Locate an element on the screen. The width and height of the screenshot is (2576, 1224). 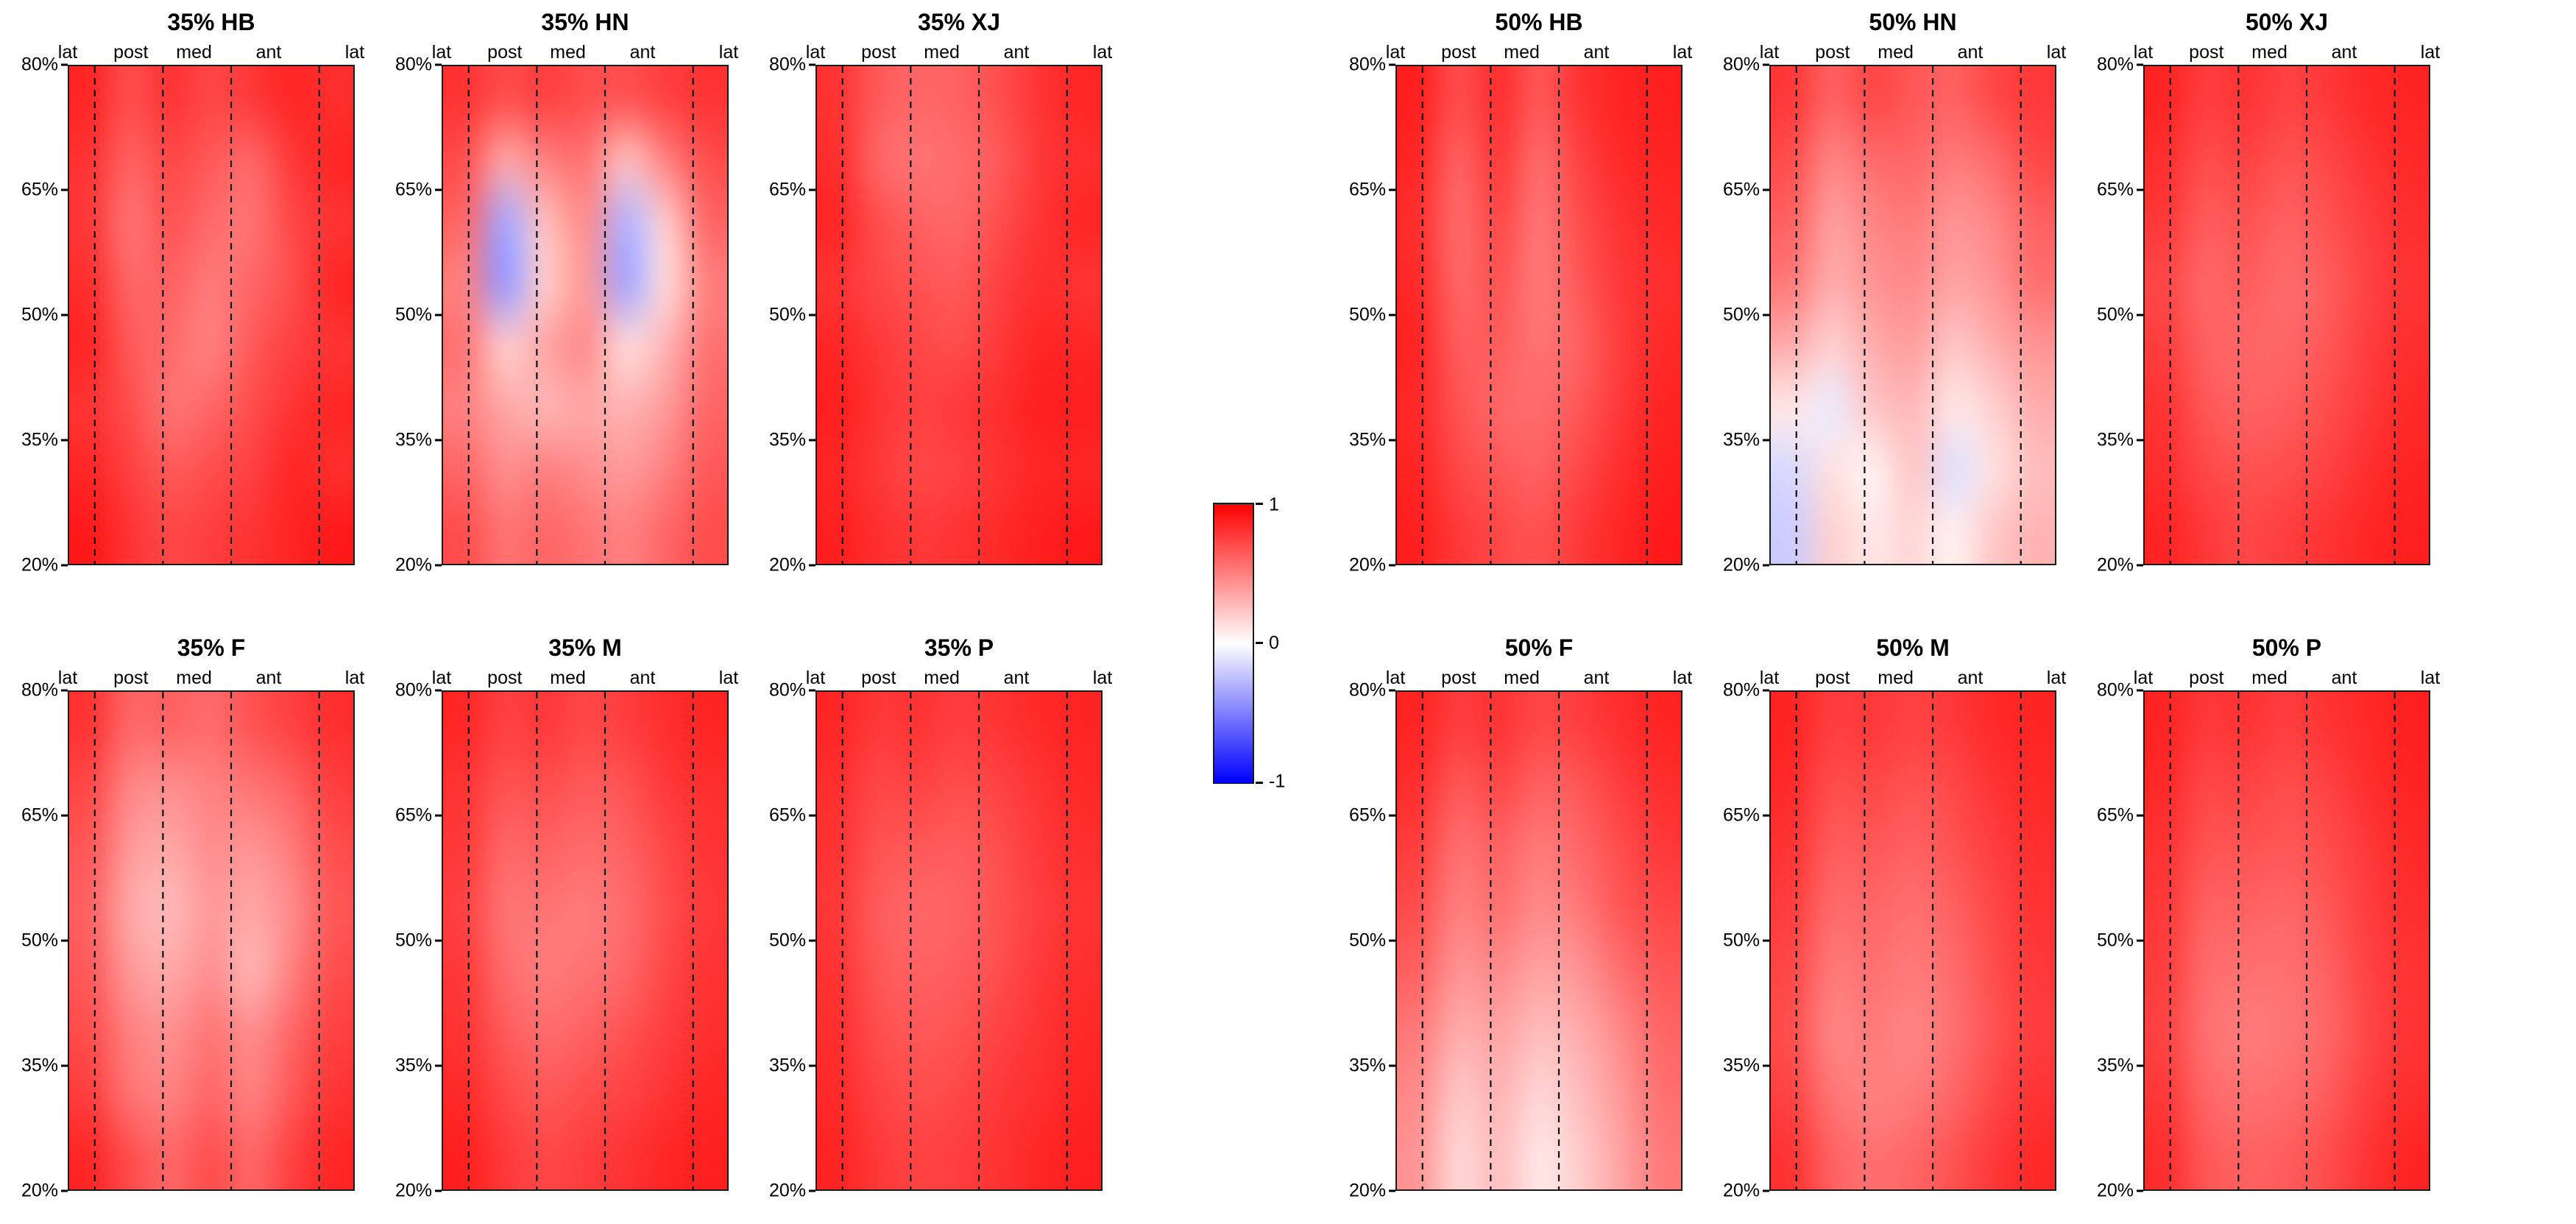
panel-title: 35% HB is located at coordinates (211, 22).